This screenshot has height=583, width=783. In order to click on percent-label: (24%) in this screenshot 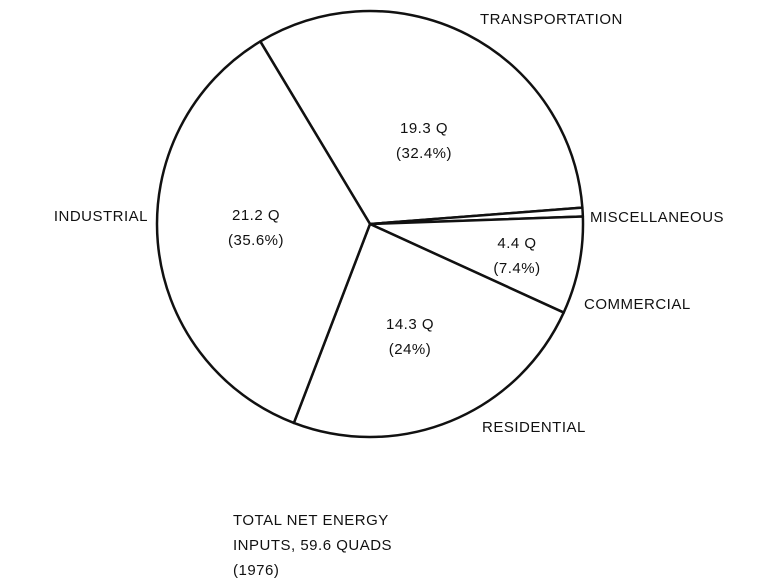, I will do `click(410, 349)`.